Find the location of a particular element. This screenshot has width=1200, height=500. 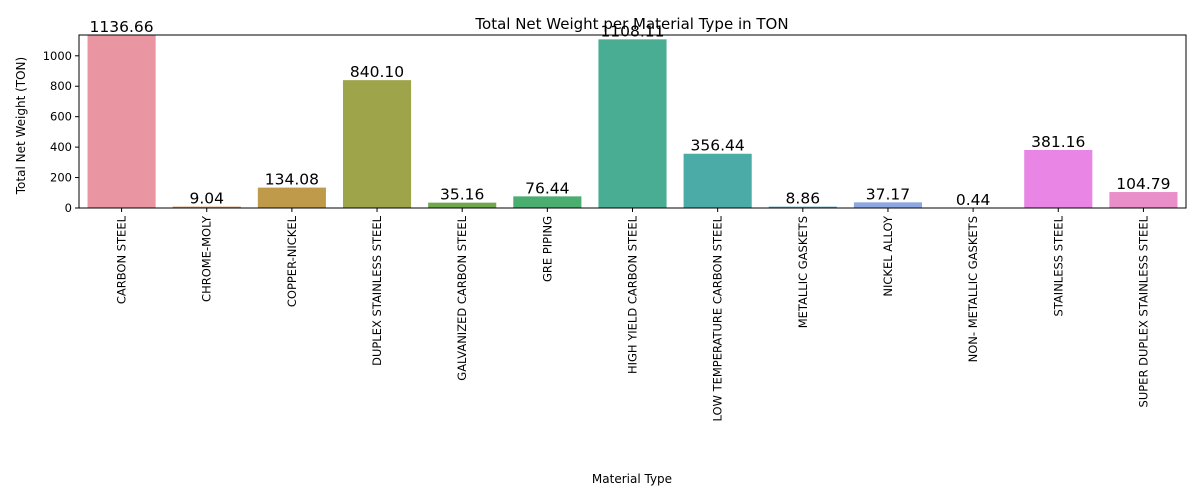

x-tick-label: NICKEL ALLOY is located at coordinates (888, 256).